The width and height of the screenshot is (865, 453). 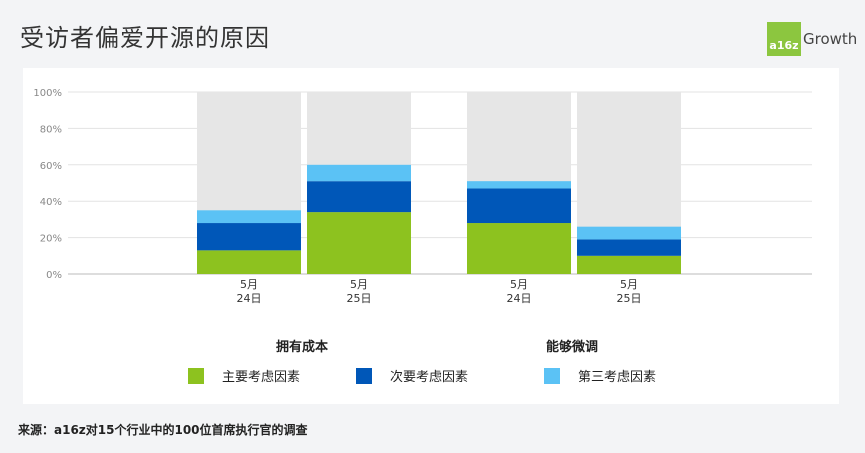 What do you see at coordinates (617, 377) in the screenshot?
I see `legend-label: 第三考虑因素` at bounding box center [617, 377].